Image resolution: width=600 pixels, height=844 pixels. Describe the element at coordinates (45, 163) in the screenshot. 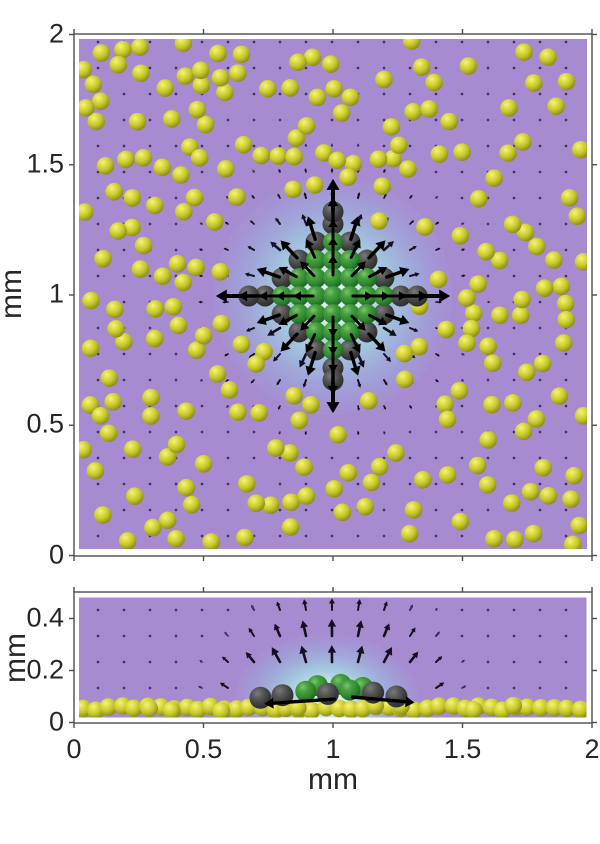

I see `top-ytick-15: 1.5` at that location.